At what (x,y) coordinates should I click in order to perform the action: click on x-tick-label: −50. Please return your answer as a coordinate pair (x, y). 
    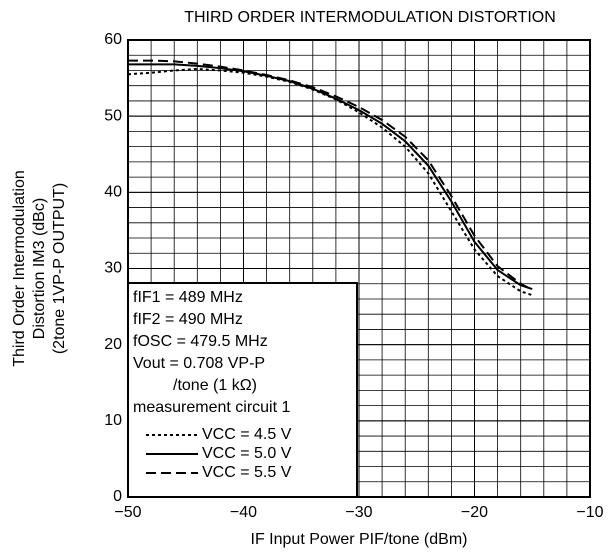
    Looking at the image, I should click on (127, 512).